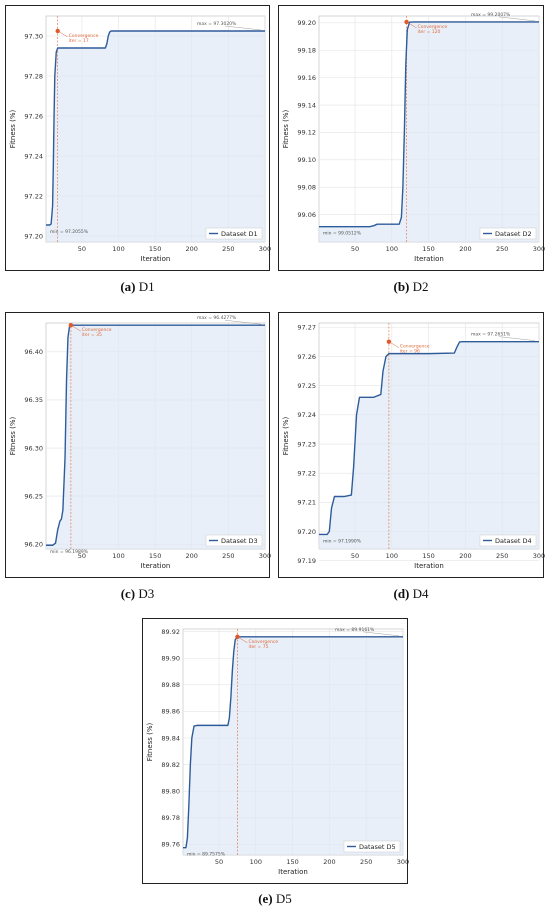 This screenshot has width=550, height=912. I want to click on series-area-d5, so click(293, 745).